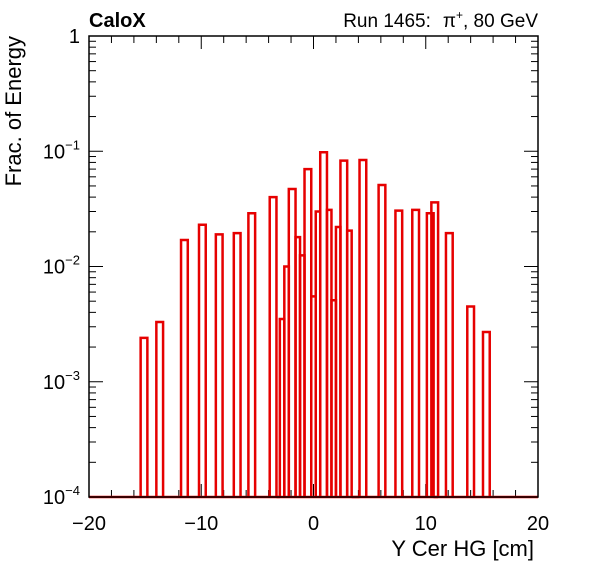  What do you see at coordinates (61, 496) in the screenshot?
I see `y-tick-label: 10⁻⁴` at bounding box center [61, 496].